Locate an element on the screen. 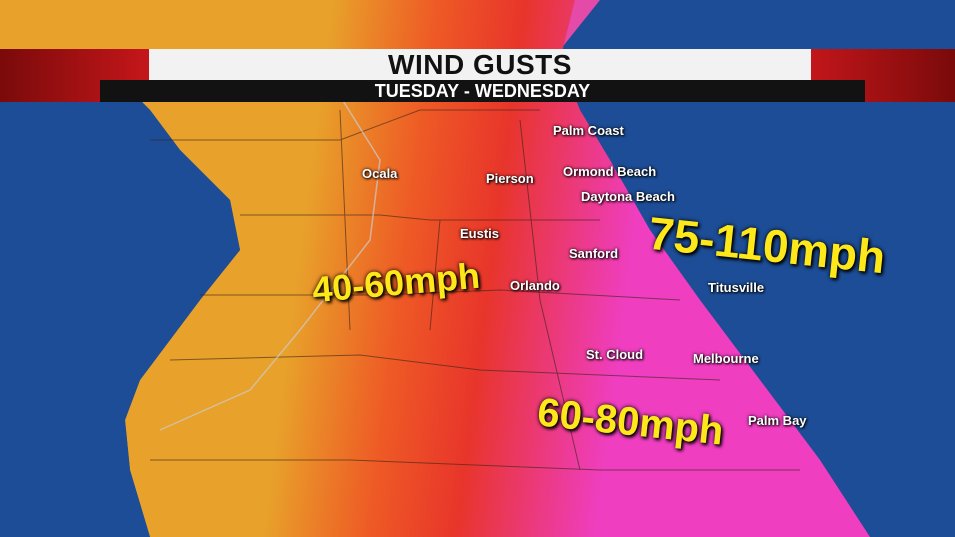 This screenshot has width=955, height=537. city-label: Palm Bay is located at coordinates (777, 420).